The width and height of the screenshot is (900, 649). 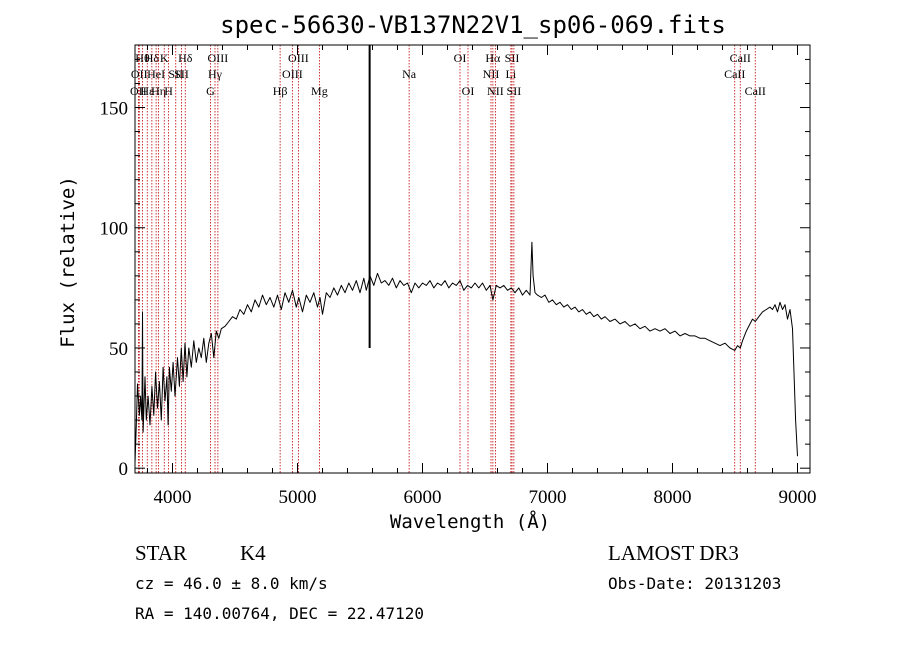 I want to click on line-marker-label: HeI, so click(x=156, y=74).